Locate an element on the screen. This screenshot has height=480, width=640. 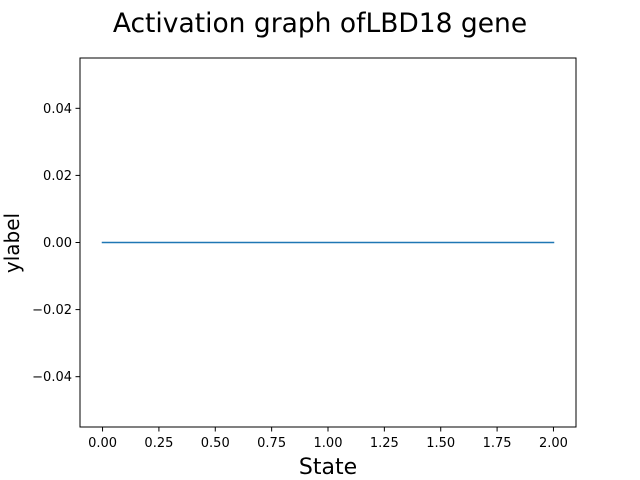
x-axis-label: State is located at coordinates (328, 467).